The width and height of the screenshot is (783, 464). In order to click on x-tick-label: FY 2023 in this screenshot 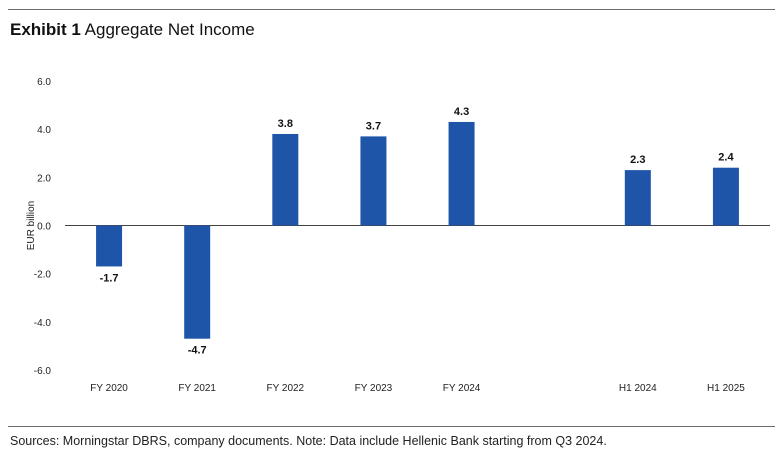, I will do `click(374, 388)`.